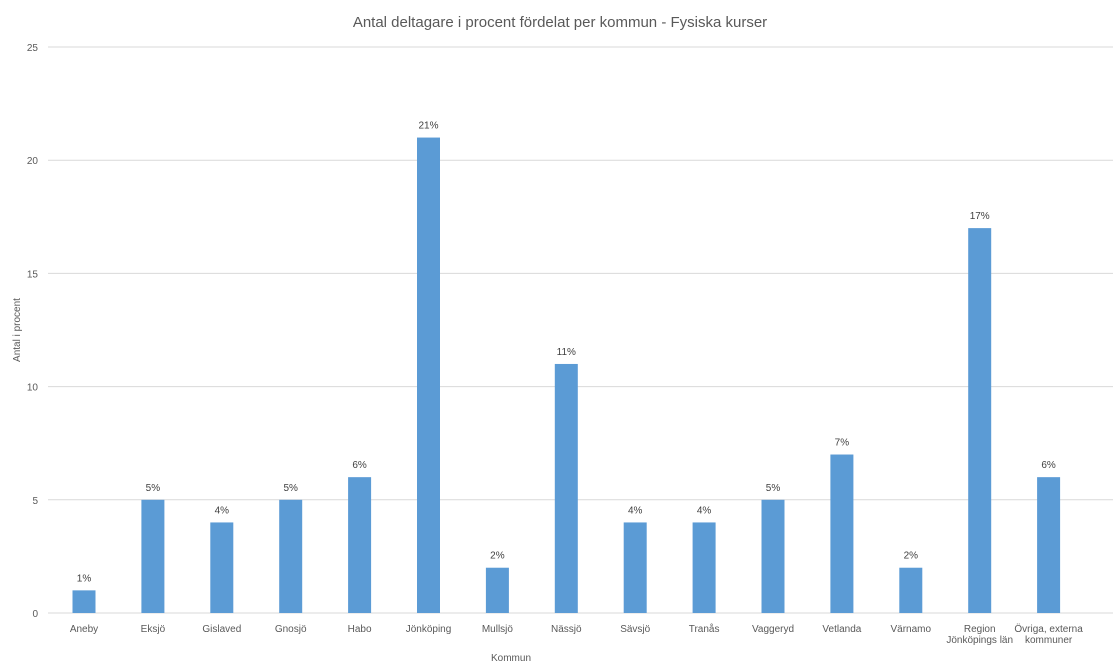  Describe the element at coordinates (33, 161) in the screenshot. I see `y-tick-label: 20` at that location.